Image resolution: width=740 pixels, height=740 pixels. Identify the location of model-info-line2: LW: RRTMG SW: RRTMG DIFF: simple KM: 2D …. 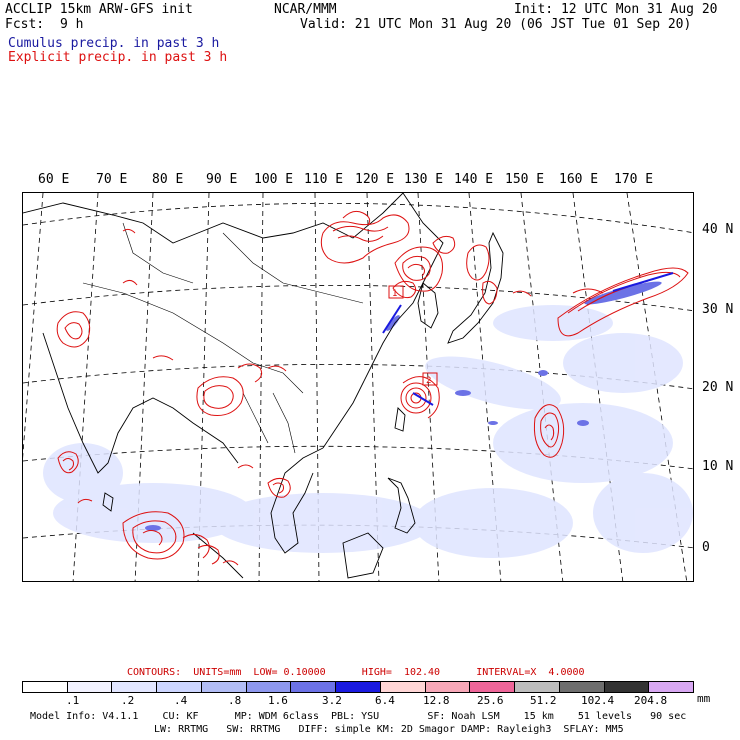
(389, 729).